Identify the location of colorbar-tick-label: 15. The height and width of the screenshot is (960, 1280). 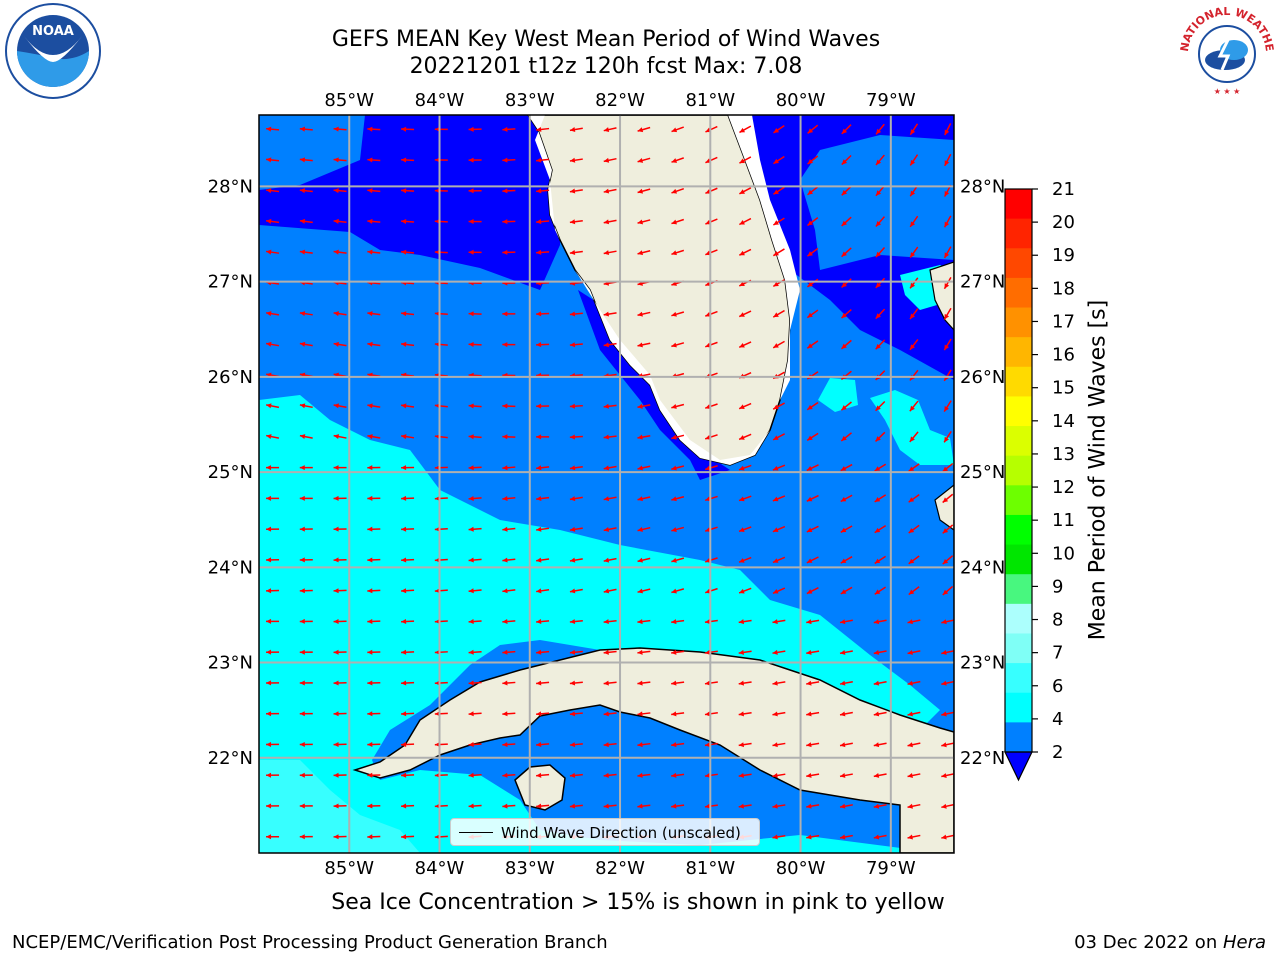
(1063, 388).